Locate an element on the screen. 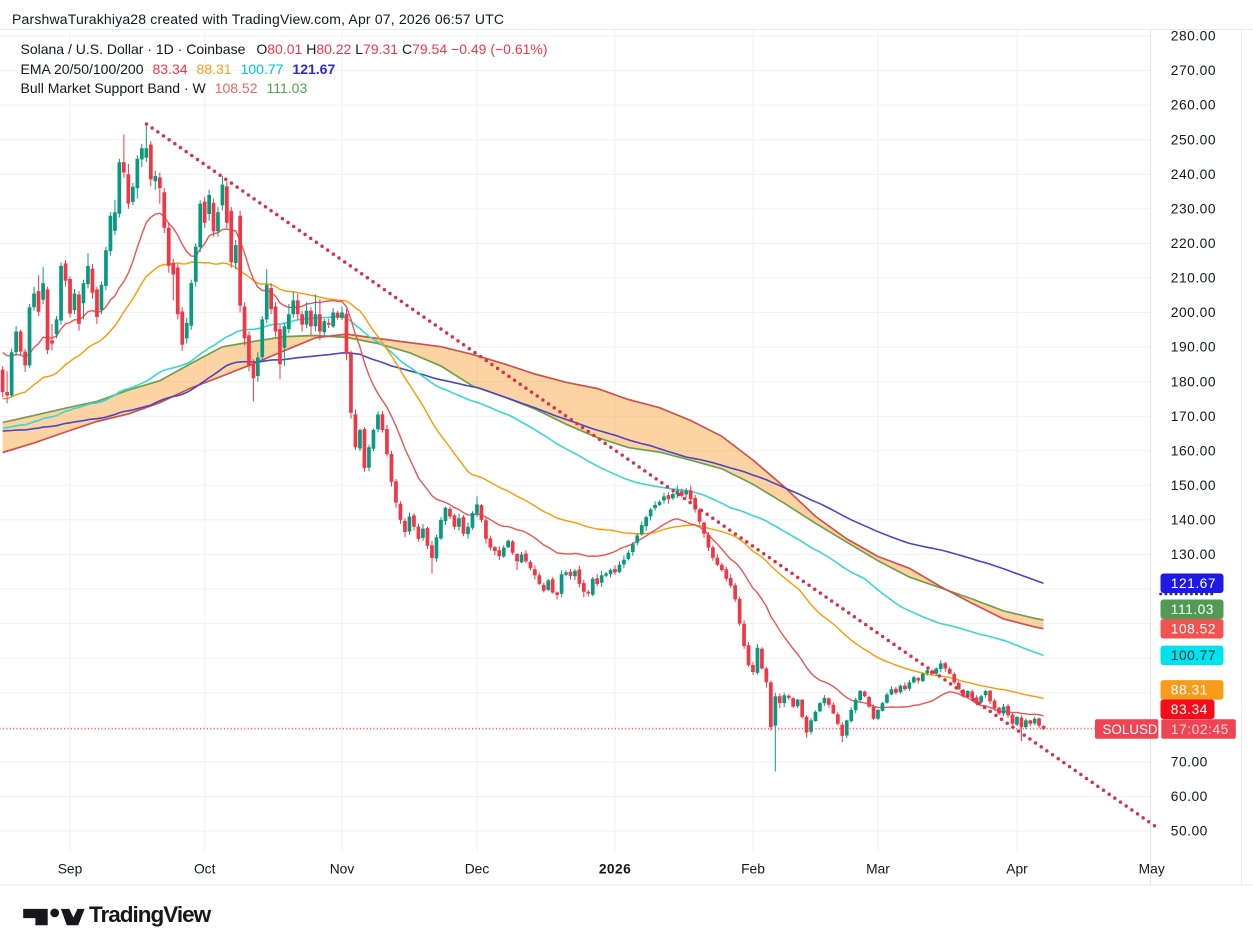 Image resolution: width=1253 pixels, height=952 pixels. svg-text: 280.00 is located at coordinates (1193, 36).